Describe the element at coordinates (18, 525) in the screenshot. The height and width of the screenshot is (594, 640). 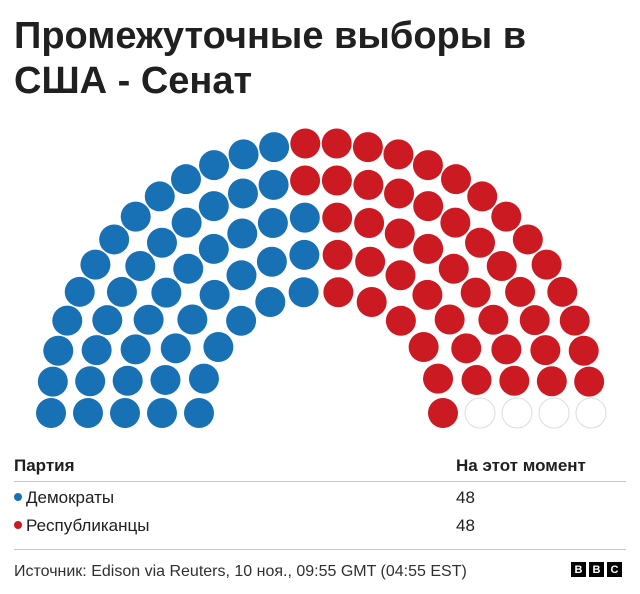
I see `rep-dot-icon` at that location.